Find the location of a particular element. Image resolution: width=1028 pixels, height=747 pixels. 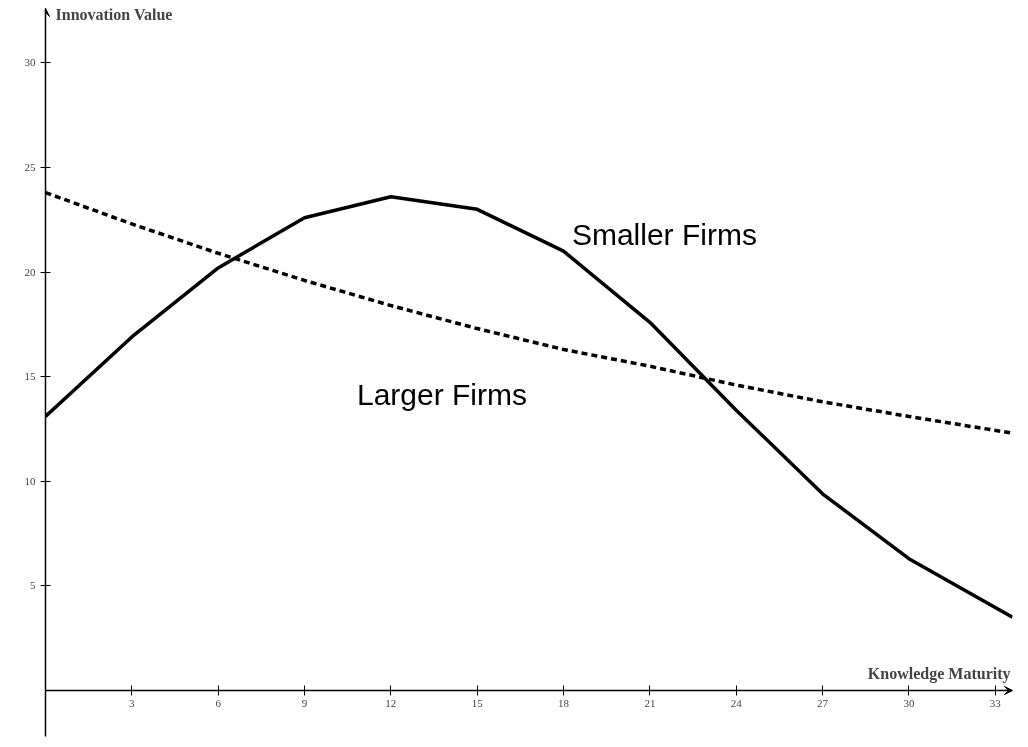

x-tick-label: 27 is located at coordinates (823, 703).